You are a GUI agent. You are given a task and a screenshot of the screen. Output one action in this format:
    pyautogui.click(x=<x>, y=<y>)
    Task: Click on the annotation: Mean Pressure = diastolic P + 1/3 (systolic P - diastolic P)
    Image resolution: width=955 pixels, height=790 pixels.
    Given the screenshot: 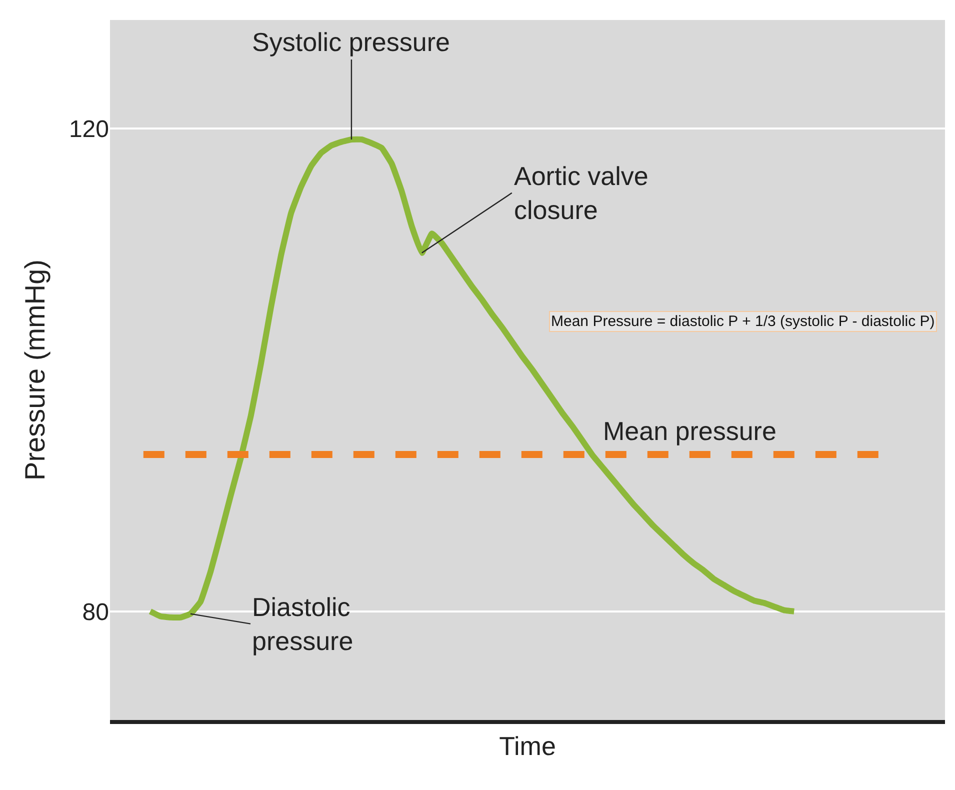 What is the action you would take?
    pyautogui.click(x=743, y=321)
    